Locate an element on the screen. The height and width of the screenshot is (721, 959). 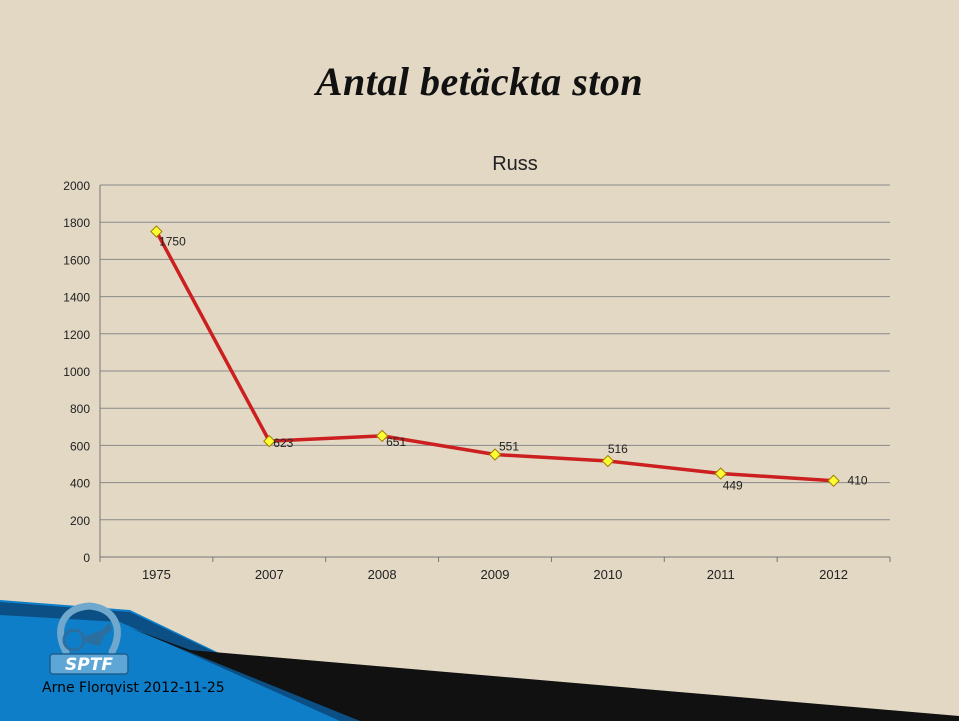
y-tick-label: 200 is located at coordinates (80, 521).